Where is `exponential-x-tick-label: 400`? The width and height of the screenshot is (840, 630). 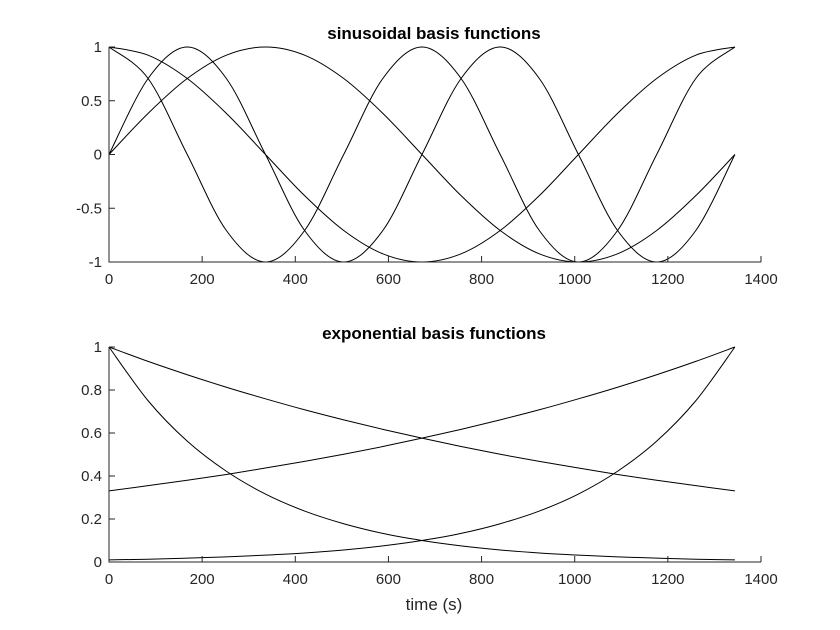 exponential-x-tick-label: 400 is located at coordinates (295, 579).